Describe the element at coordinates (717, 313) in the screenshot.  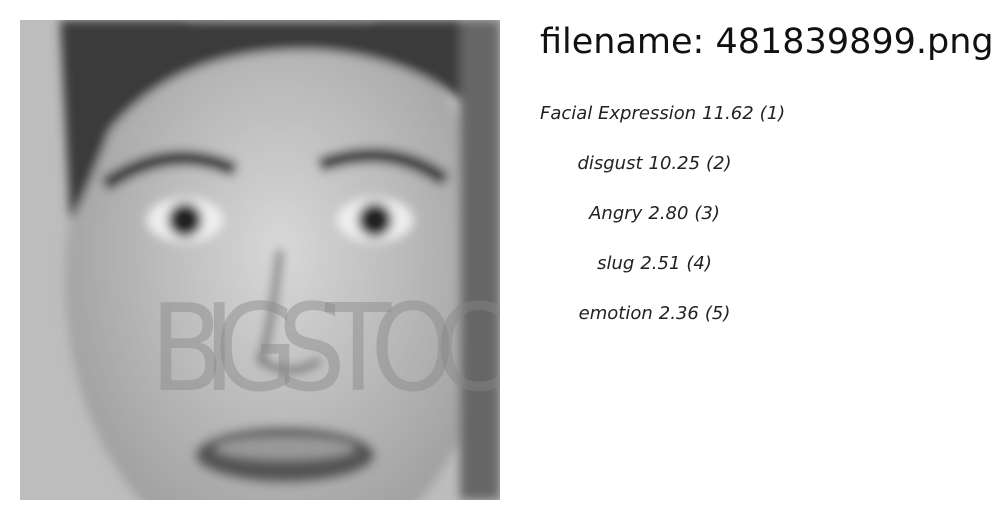
I see `result-rank: (5)` at that location.